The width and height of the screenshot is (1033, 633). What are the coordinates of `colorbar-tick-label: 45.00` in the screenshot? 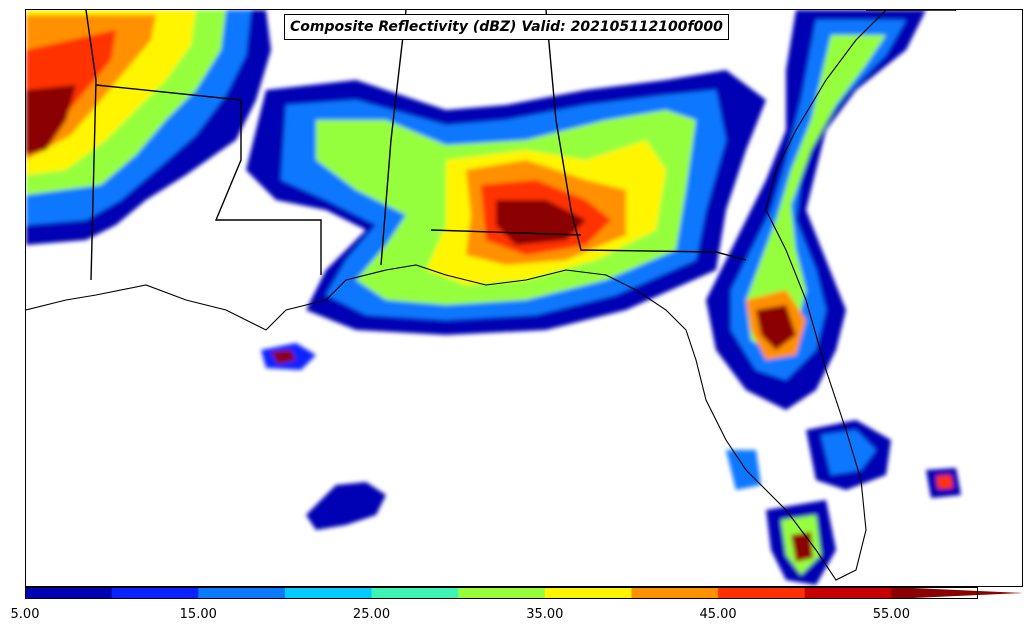 It's located at (718, 614).